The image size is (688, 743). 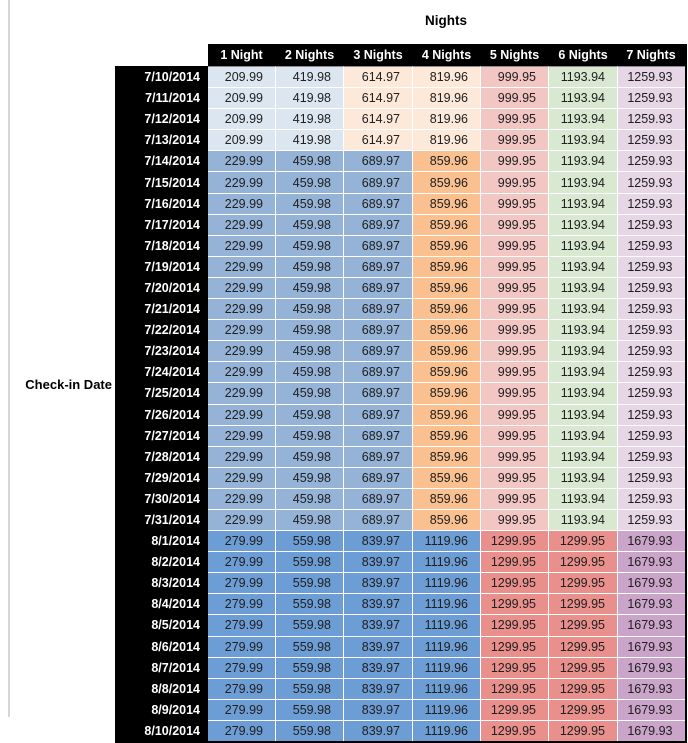 I want to click on date-cell: 8/10/2014, so click(x=161, y=731).